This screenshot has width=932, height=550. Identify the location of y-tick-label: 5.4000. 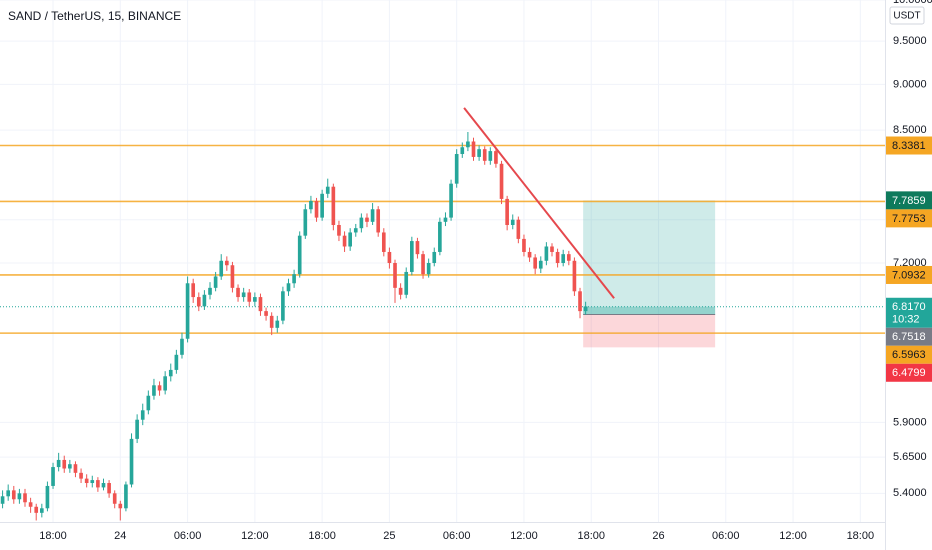
(910, 493).